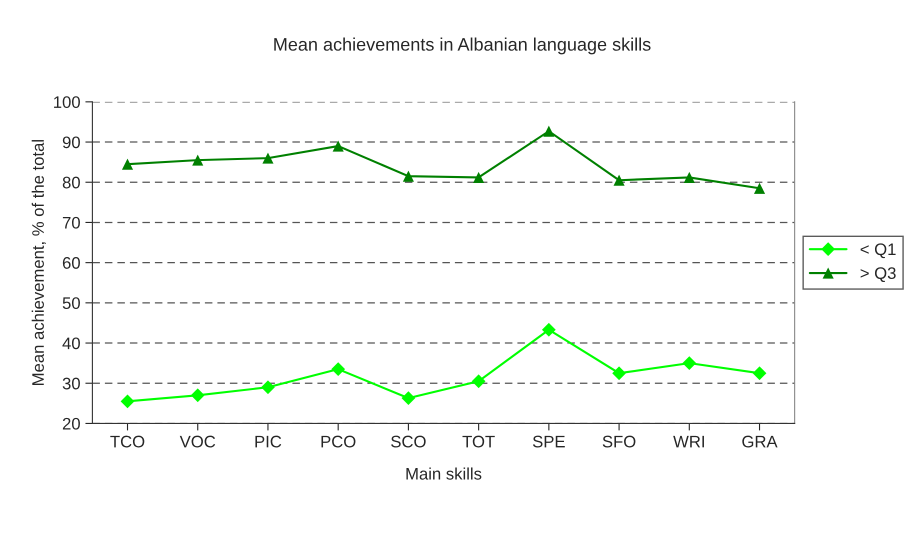  I want to click on x-tick-label: PIC, so click(268, 442).